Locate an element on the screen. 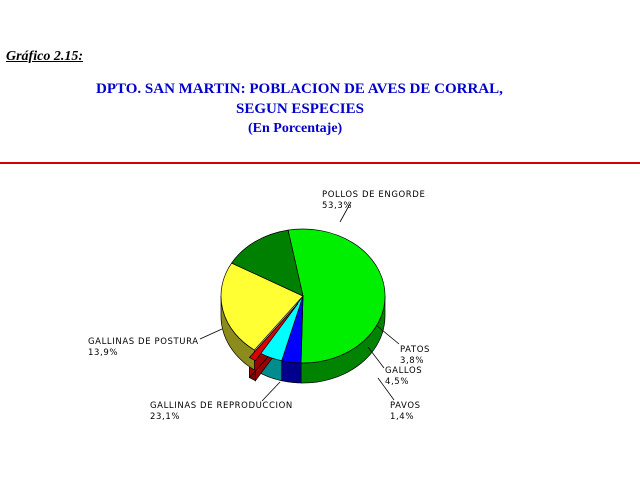  slice-value-pavos: 1,4% is located at coordinates (402, 417).